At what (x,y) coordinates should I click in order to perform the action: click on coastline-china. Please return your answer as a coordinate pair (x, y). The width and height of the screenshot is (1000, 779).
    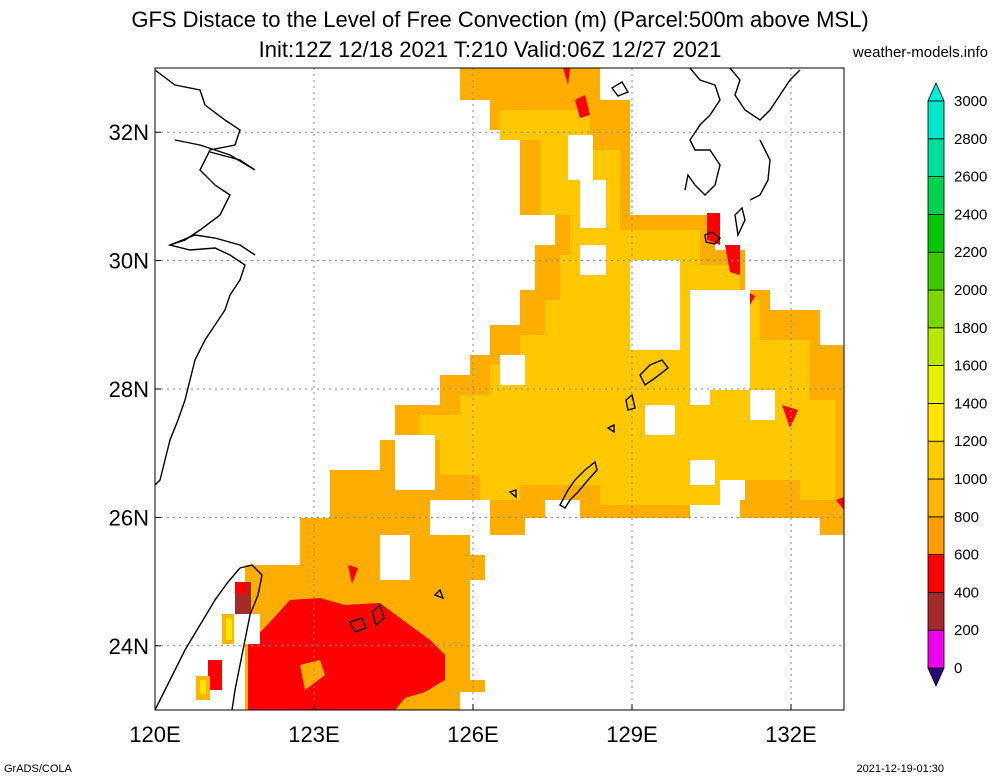
    Looking at the image, I should click on (200, 277).